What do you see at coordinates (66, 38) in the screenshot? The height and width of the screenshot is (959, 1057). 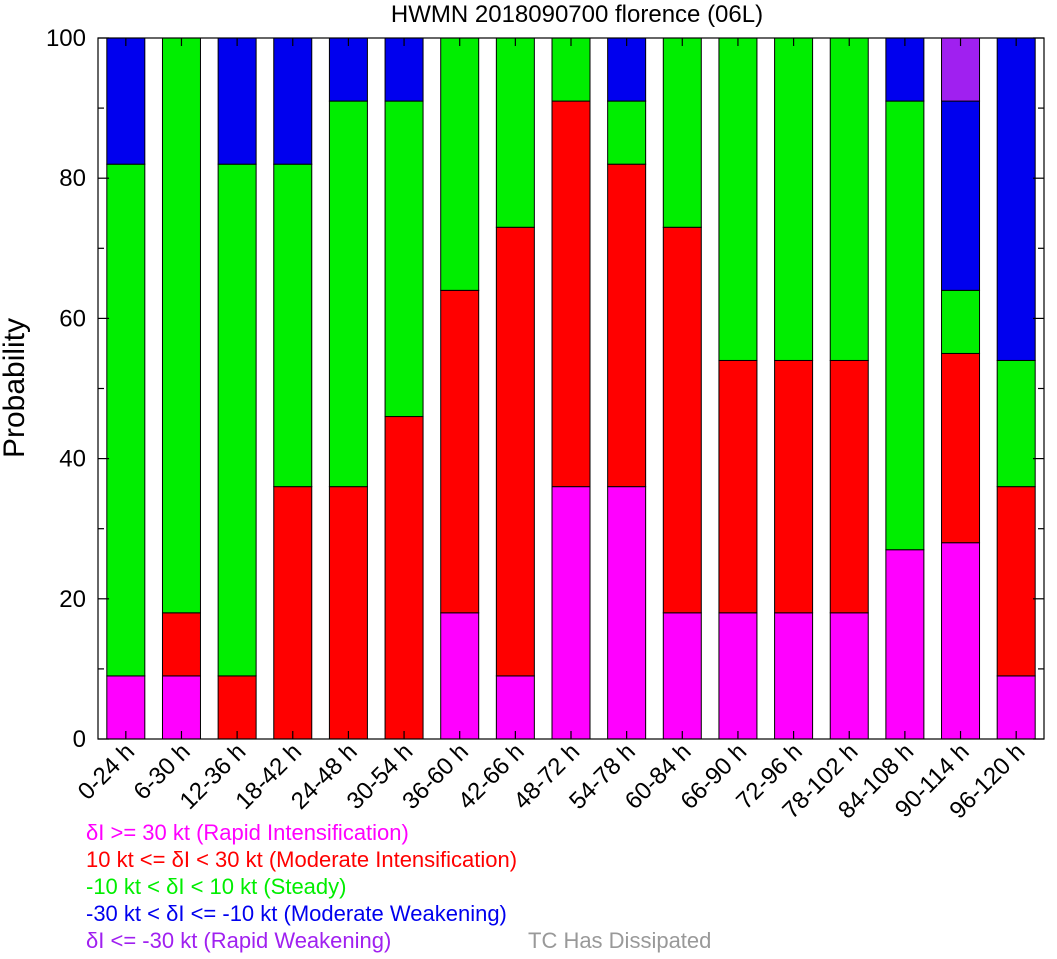 I see `y-tick-label: 100` at bounding box center [66, 38].